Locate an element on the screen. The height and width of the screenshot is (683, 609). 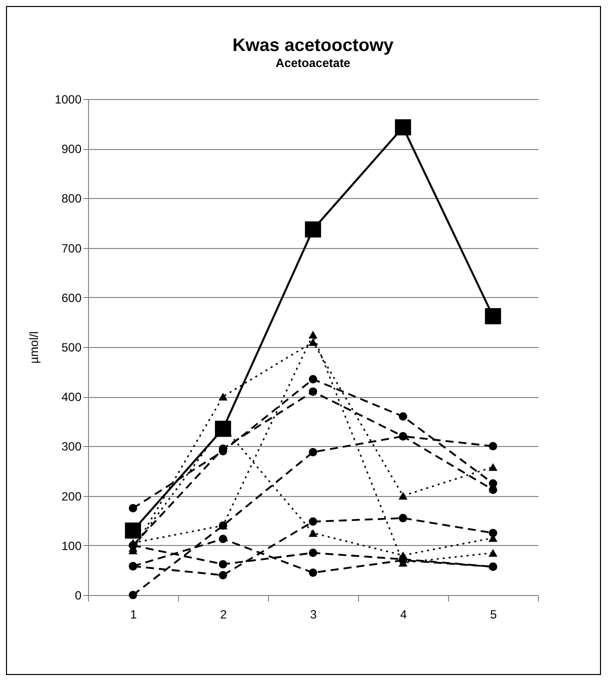
chart-title: Kwas acetooctowy is located at coordinates (313, 45).